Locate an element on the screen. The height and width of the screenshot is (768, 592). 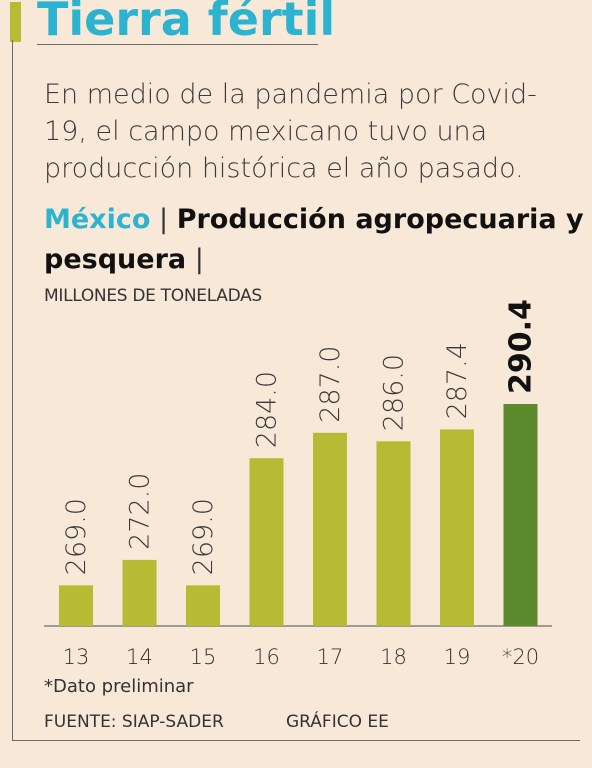
frame-left-border is located at coordinates (12, 390).